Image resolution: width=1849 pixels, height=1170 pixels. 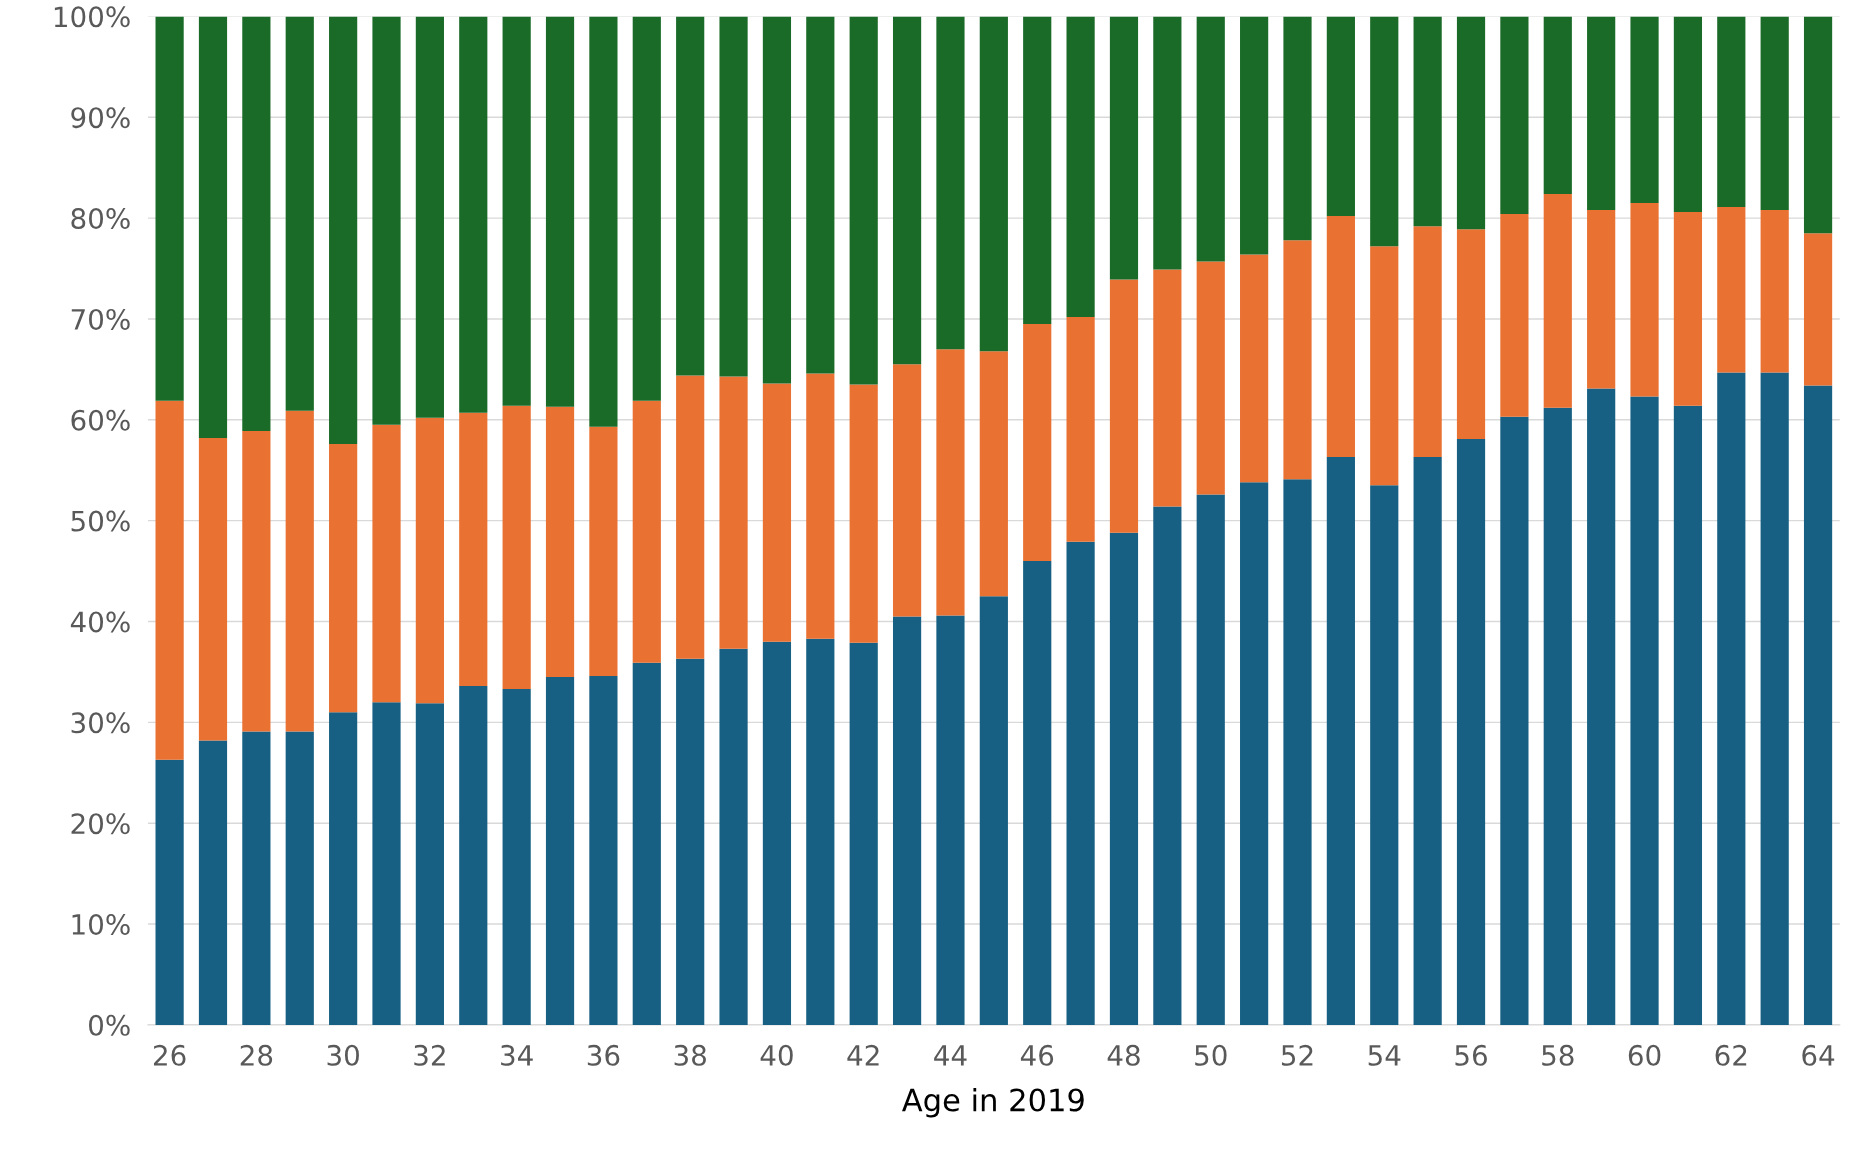 I want to click on x-tick-label: 40, so click(x=776, y=1055).